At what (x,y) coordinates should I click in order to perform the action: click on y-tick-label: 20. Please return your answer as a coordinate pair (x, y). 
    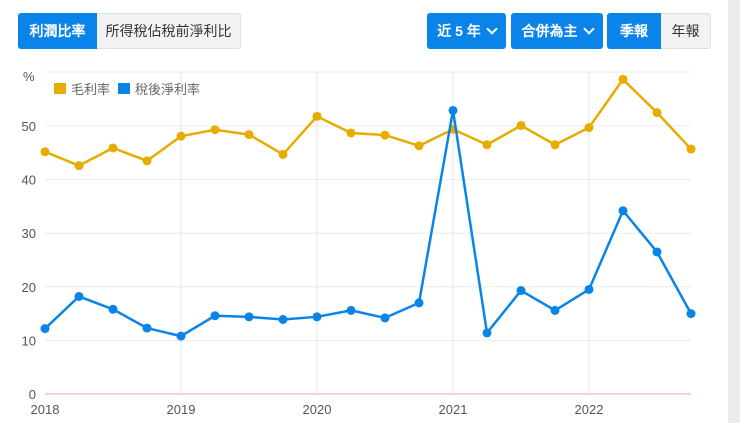
    Looking at the image, I should click on (29, 287).